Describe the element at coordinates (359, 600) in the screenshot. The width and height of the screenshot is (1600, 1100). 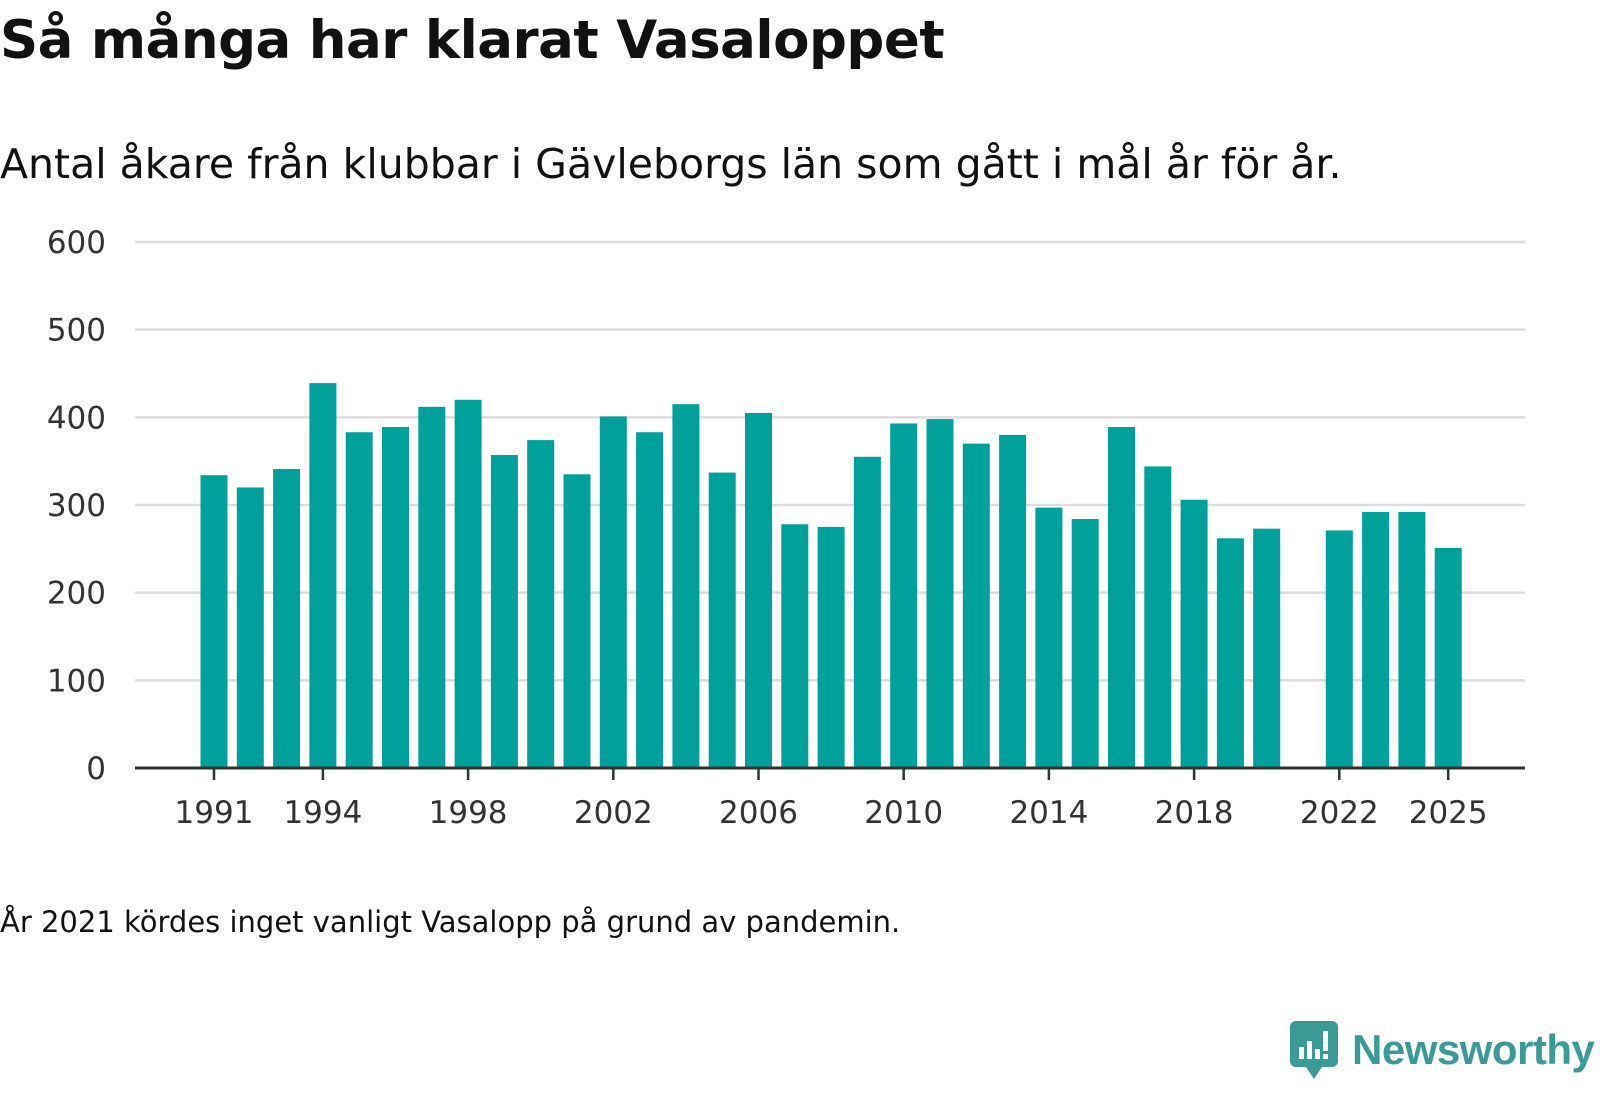
I see `bar-1995` at that location.